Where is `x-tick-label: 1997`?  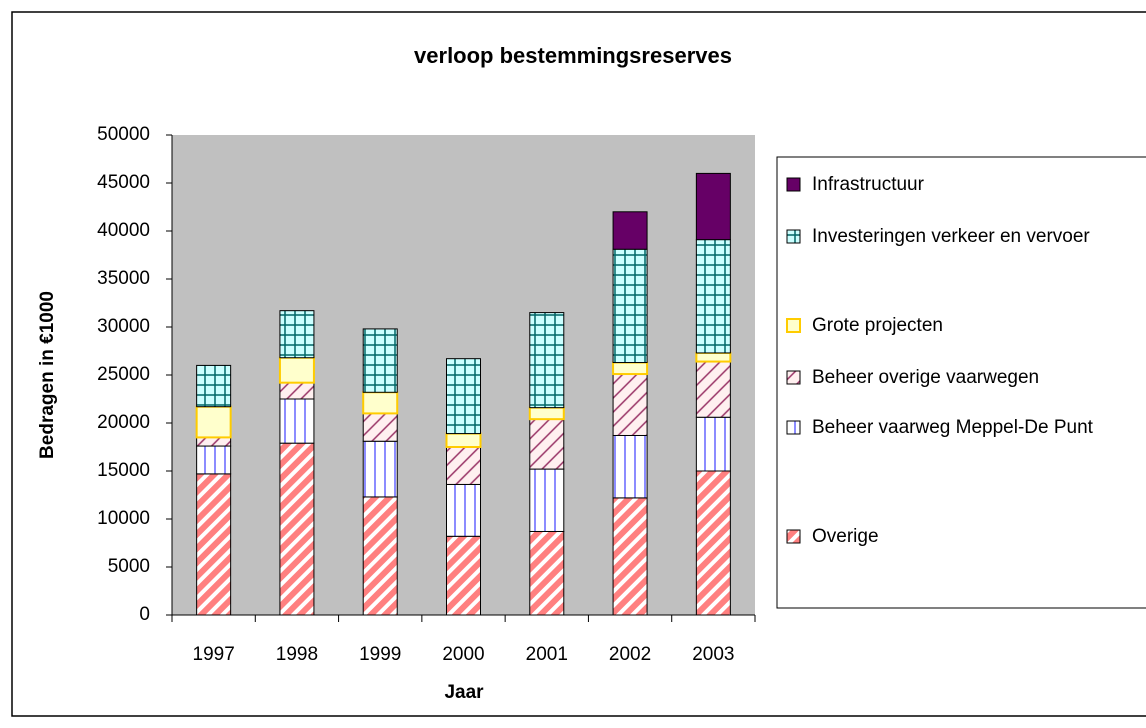 x-tick-label: 1997 is located at coordinates (214, 654).